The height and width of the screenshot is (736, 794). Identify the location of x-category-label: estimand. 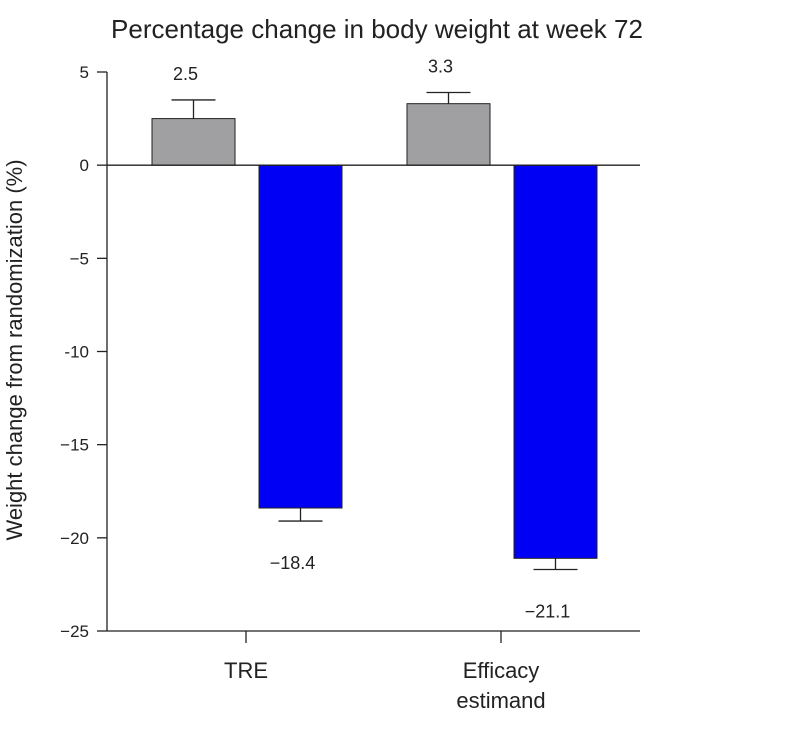
(500, 700).